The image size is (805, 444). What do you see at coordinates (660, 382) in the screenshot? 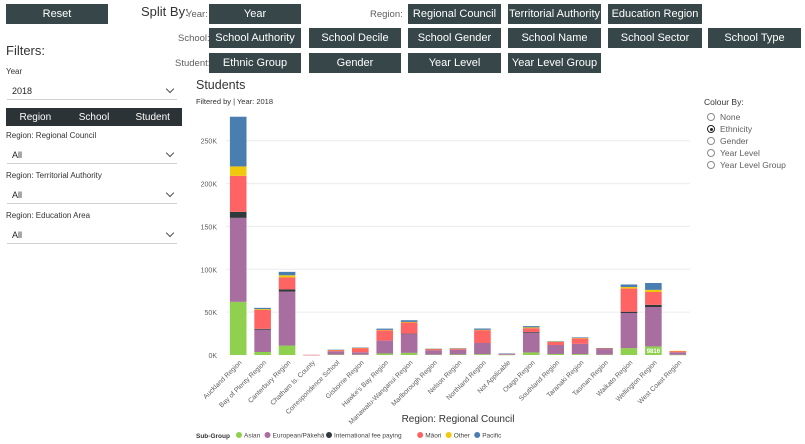
I see `x-tick-label: West Coast Region` at bounding box center [660, 382].